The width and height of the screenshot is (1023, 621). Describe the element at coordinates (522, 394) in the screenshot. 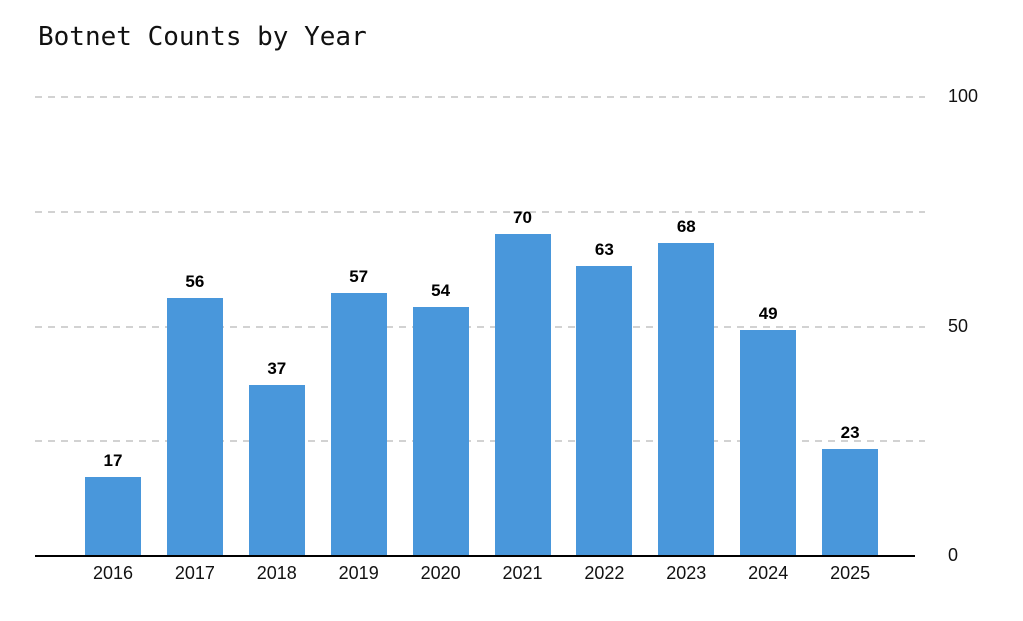

I see `bar-2021` at that location.